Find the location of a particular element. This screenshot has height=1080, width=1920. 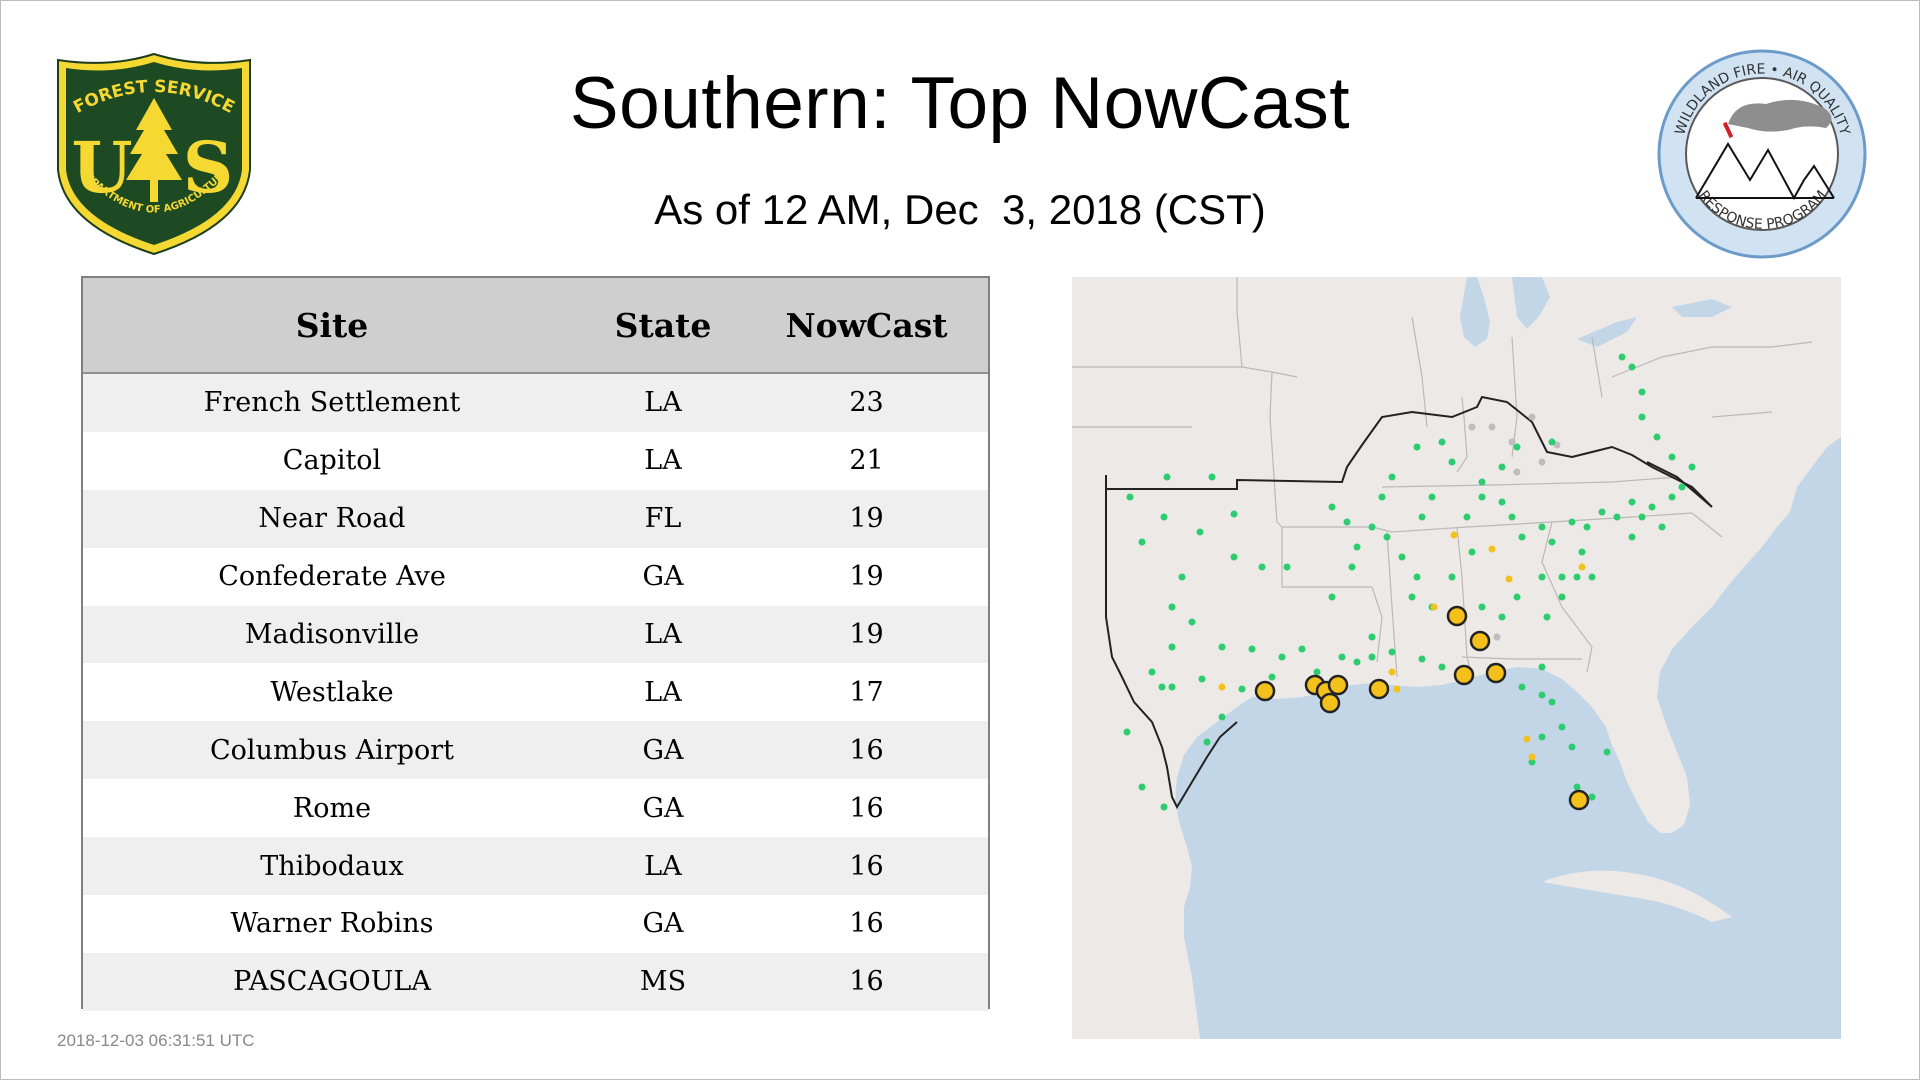

page-subtitle: As of 12 AM, Dec 3, 2018 (CST) is located at coordinates (960, 209).